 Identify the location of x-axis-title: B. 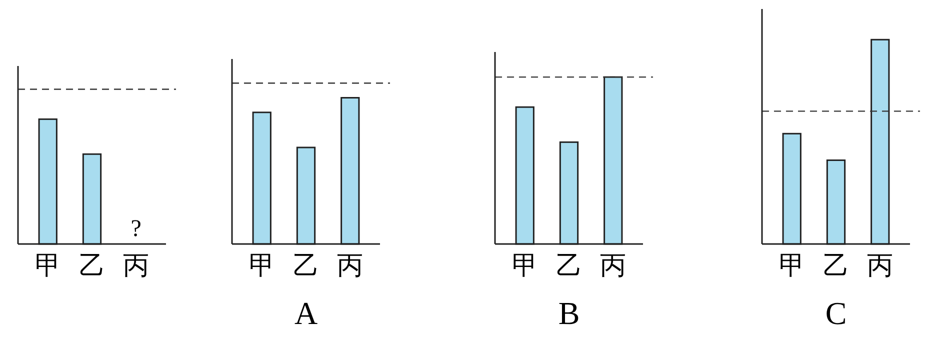
(569, 313).